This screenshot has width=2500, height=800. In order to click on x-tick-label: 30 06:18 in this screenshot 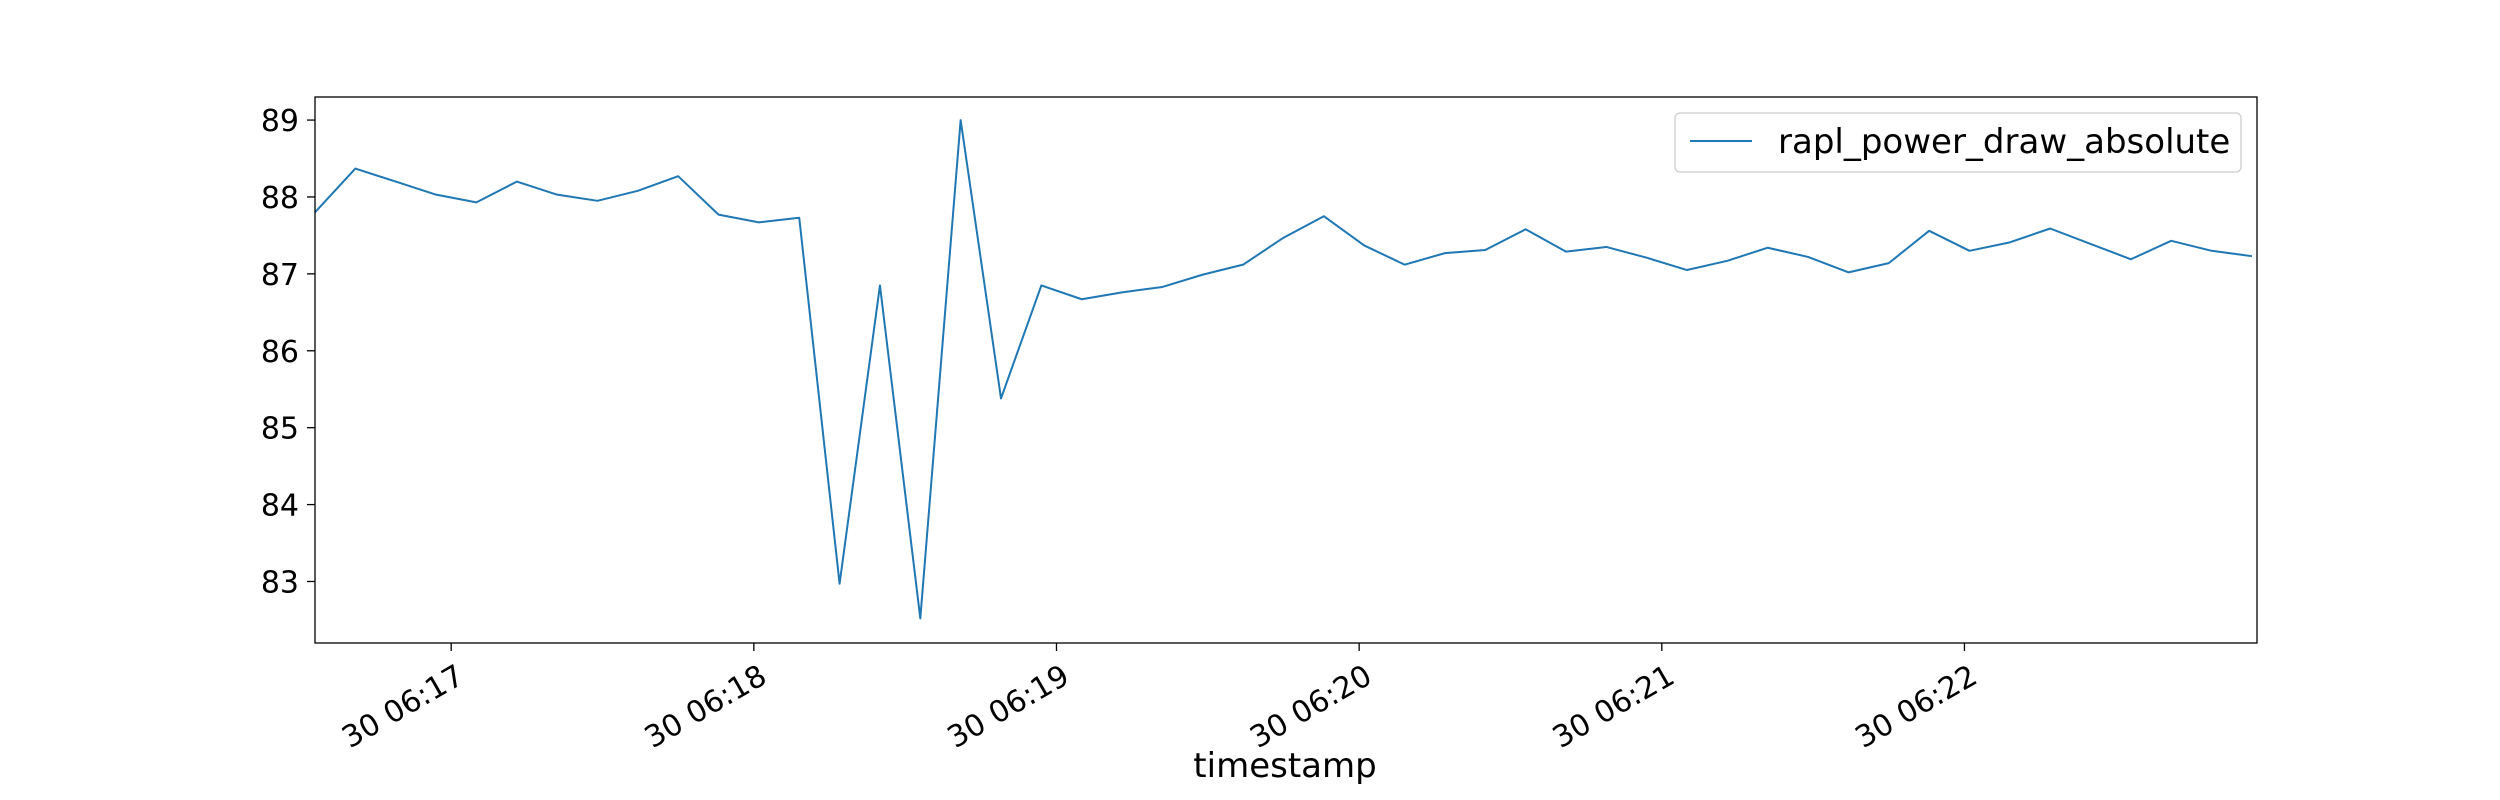, I will do `click(706, 706)`.